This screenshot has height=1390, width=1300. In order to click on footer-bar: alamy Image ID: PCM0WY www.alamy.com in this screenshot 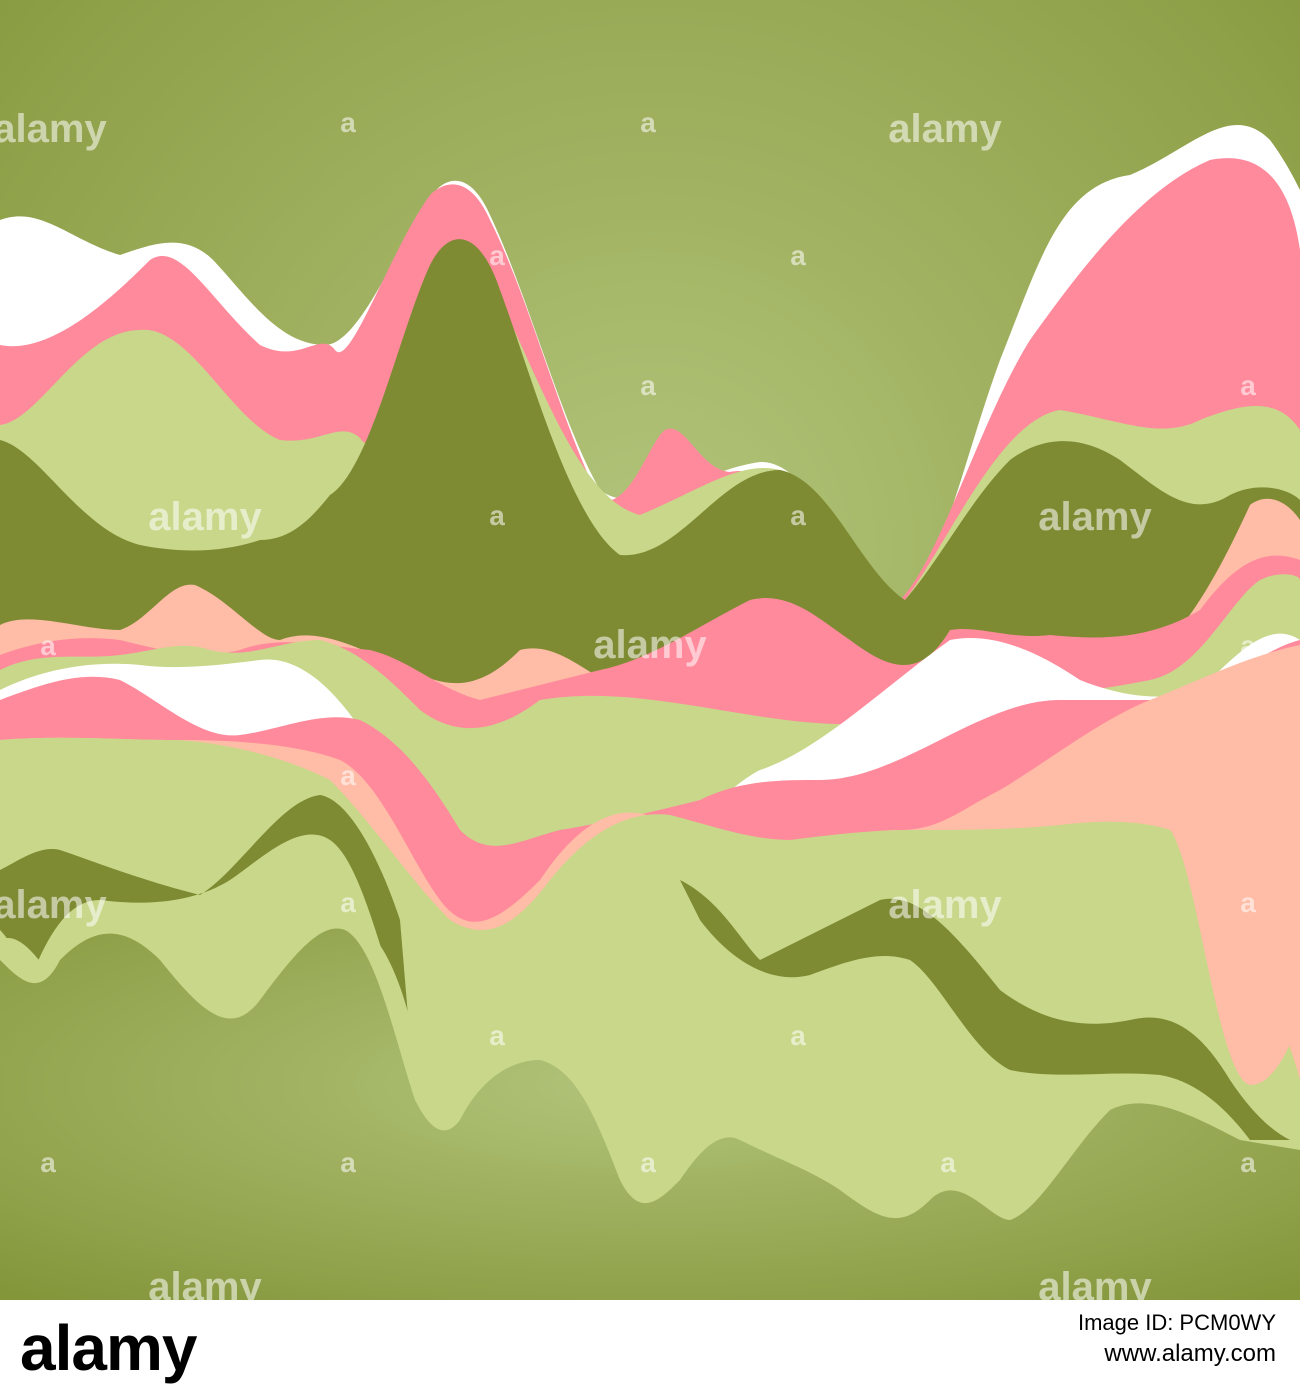, I will do `click(650, 1345)`.